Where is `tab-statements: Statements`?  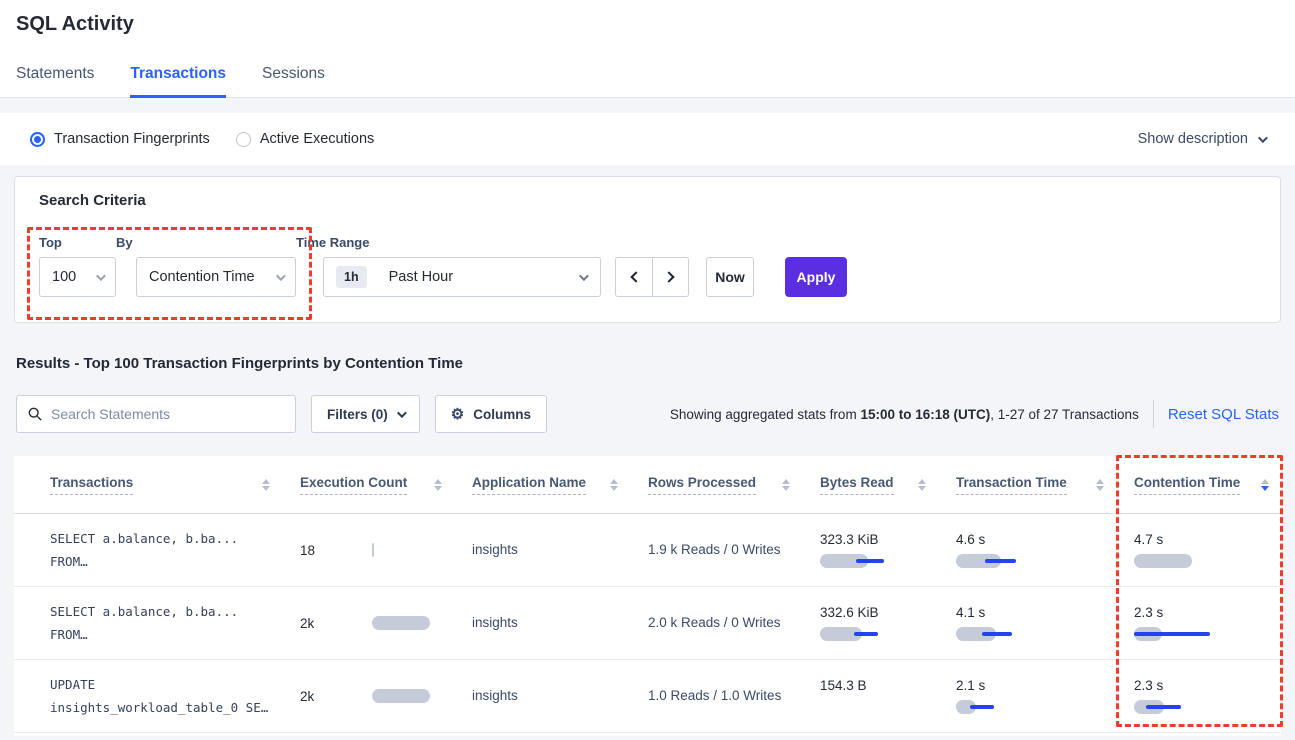 tab-statements: Statements is located at coordinates (55, 73).